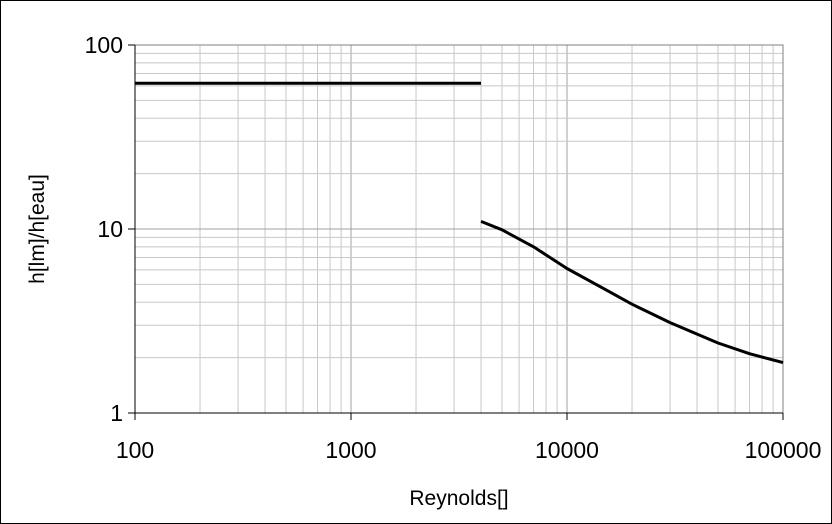 The image size is (832, 524). I want to click on x-tick-label: 100, so click(135, 450).